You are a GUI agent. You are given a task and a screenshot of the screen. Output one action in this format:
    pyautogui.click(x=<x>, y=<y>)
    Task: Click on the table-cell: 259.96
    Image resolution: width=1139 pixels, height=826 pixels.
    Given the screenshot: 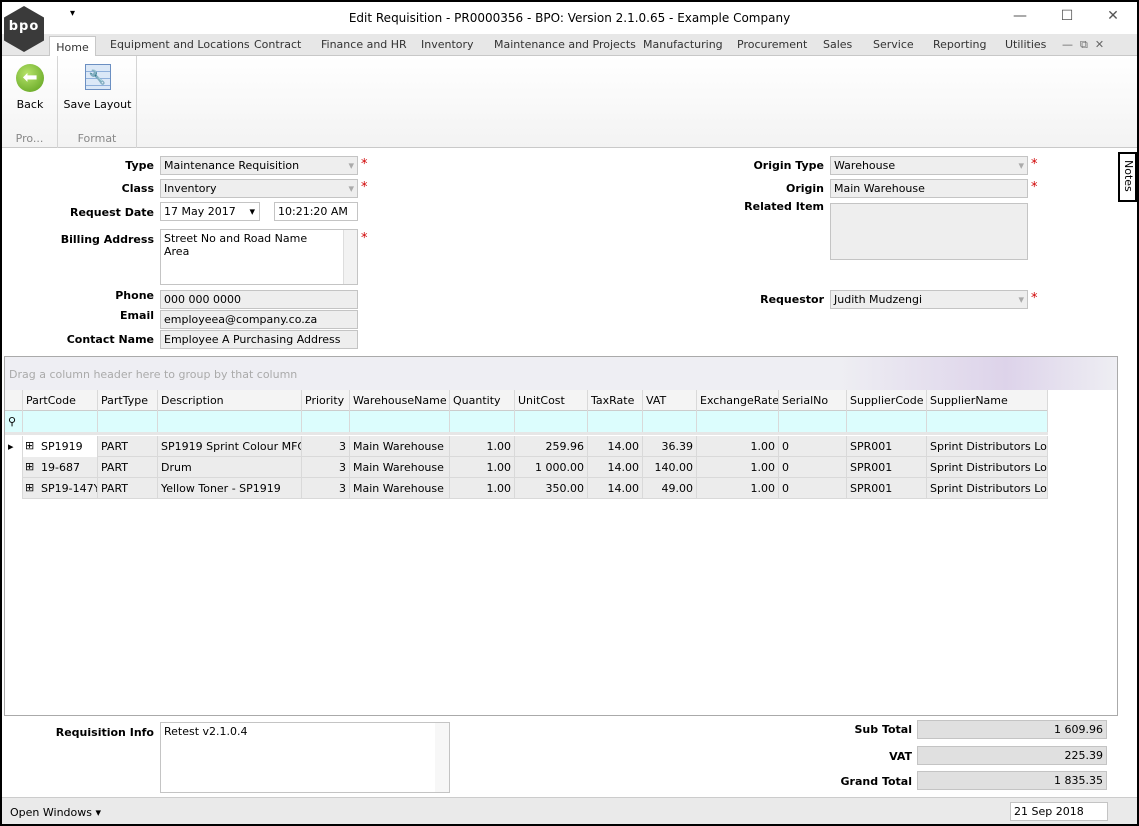 What is the action you would take?
    pyautogui.click(x=551, y=446)
    